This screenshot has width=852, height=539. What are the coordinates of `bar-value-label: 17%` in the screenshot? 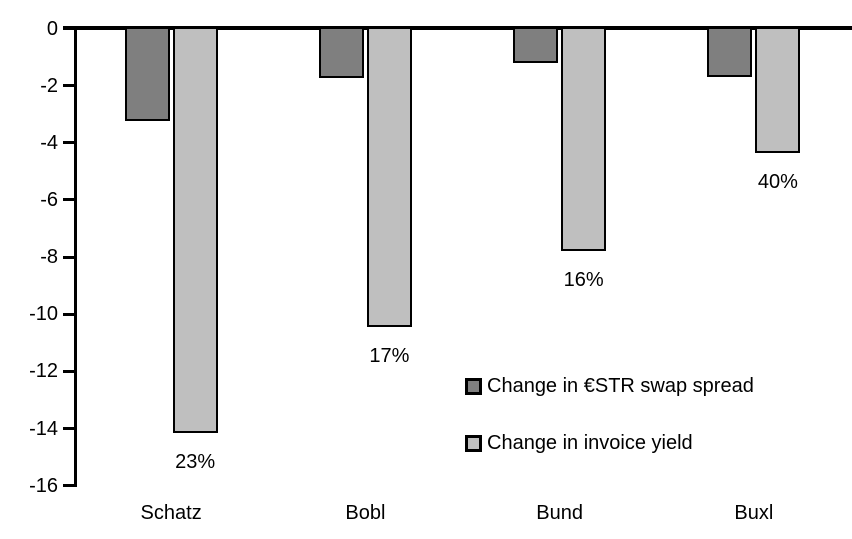 It's located at (389, 356).